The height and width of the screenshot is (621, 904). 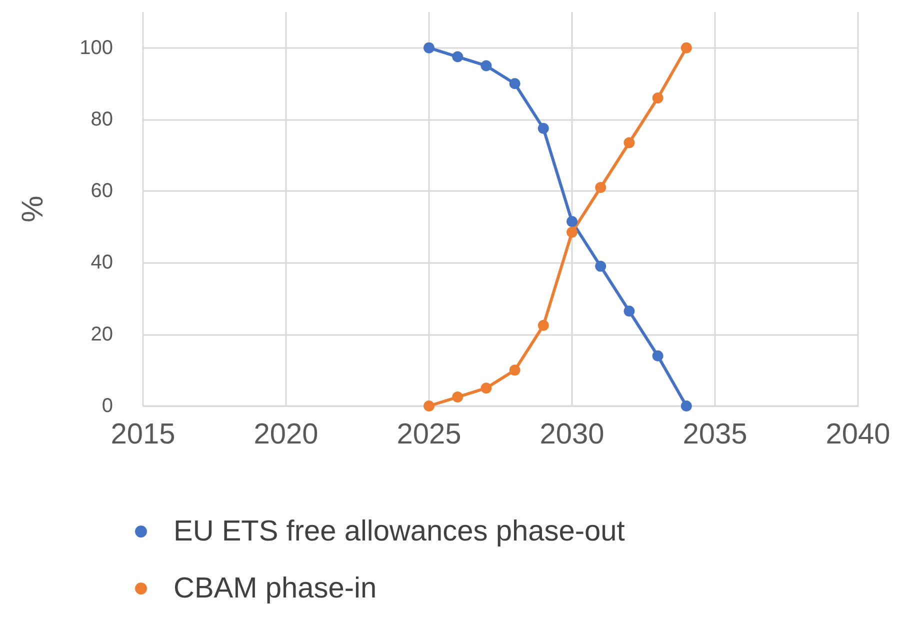 What do you see at coordinates (33, 209) in the screenshot?
I see `y-axis-title: %` at bounding box center [33, 209].